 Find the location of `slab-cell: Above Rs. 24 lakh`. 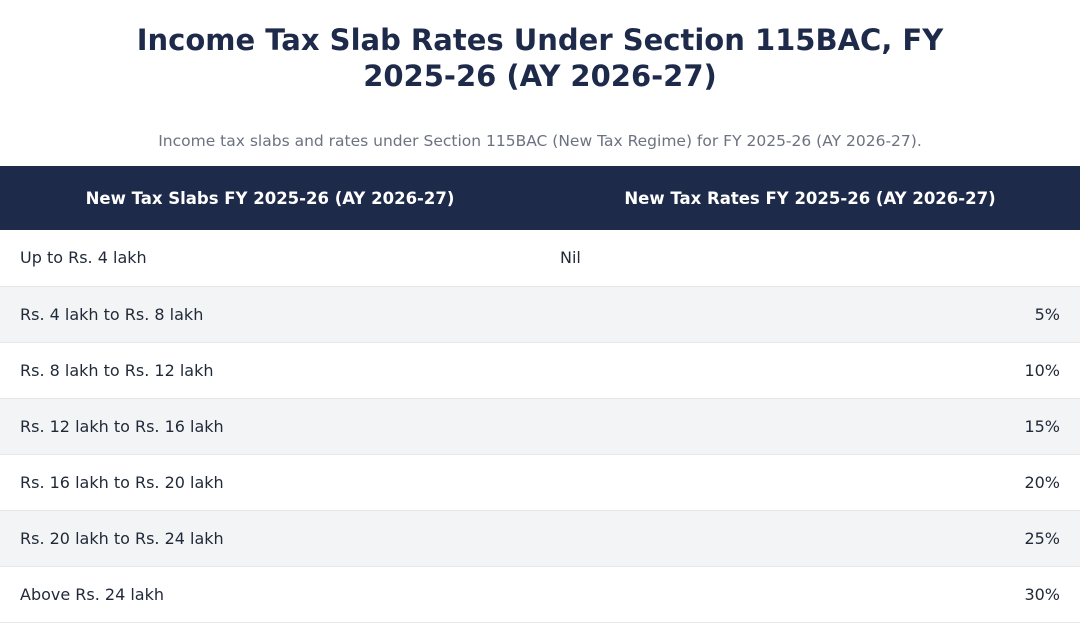

slab-cell: Above Rs. 24 lakh is located at coordinates (92, 594).